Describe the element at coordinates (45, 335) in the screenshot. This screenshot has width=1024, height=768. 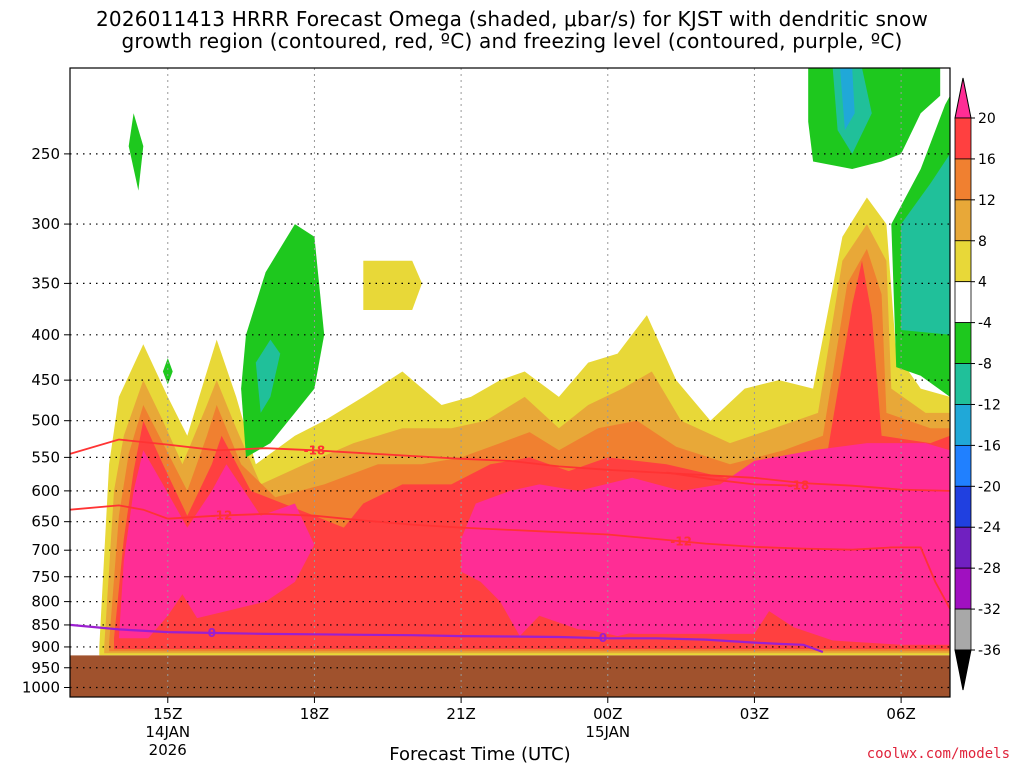
I see `y-tick-label-400: 400` at that location.